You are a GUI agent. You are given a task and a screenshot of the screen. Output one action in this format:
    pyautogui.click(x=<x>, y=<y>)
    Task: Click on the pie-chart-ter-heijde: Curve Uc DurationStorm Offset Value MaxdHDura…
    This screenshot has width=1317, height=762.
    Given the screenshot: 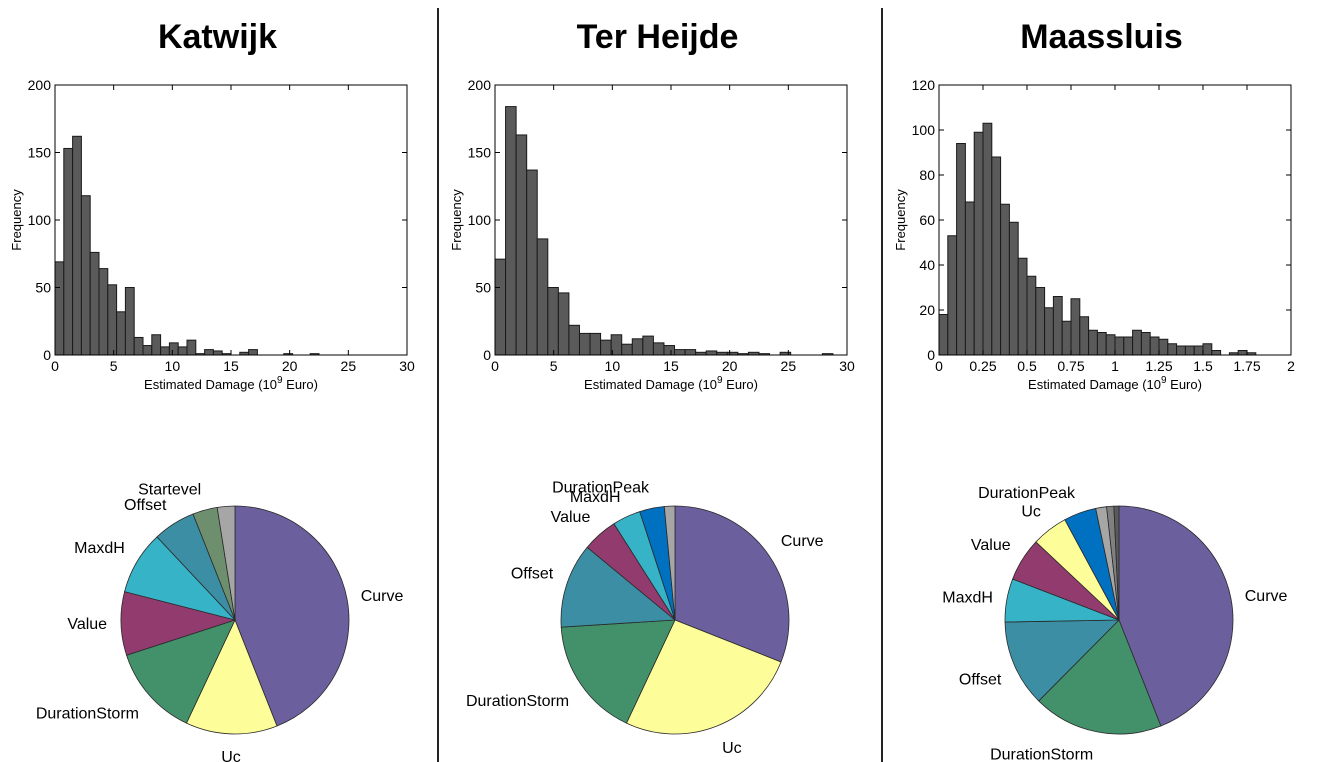 What is the action you would take?
    pyautogui.click(x=645, y=618)
    